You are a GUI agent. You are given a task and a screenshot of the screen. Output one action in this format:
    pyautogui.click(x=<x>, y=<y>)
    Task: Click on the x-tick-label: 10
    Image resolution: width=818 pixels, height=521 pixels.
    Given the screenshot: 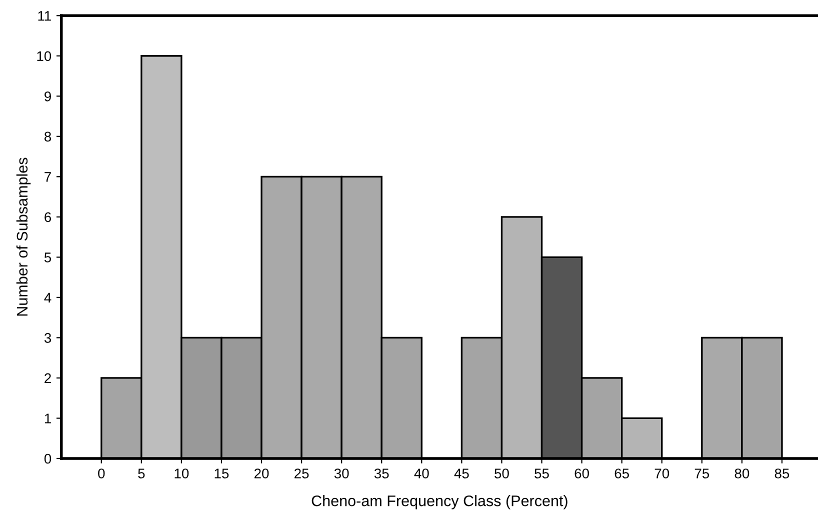 What is the action you would take?
    pyautogui.click(x=181, y=473)
    